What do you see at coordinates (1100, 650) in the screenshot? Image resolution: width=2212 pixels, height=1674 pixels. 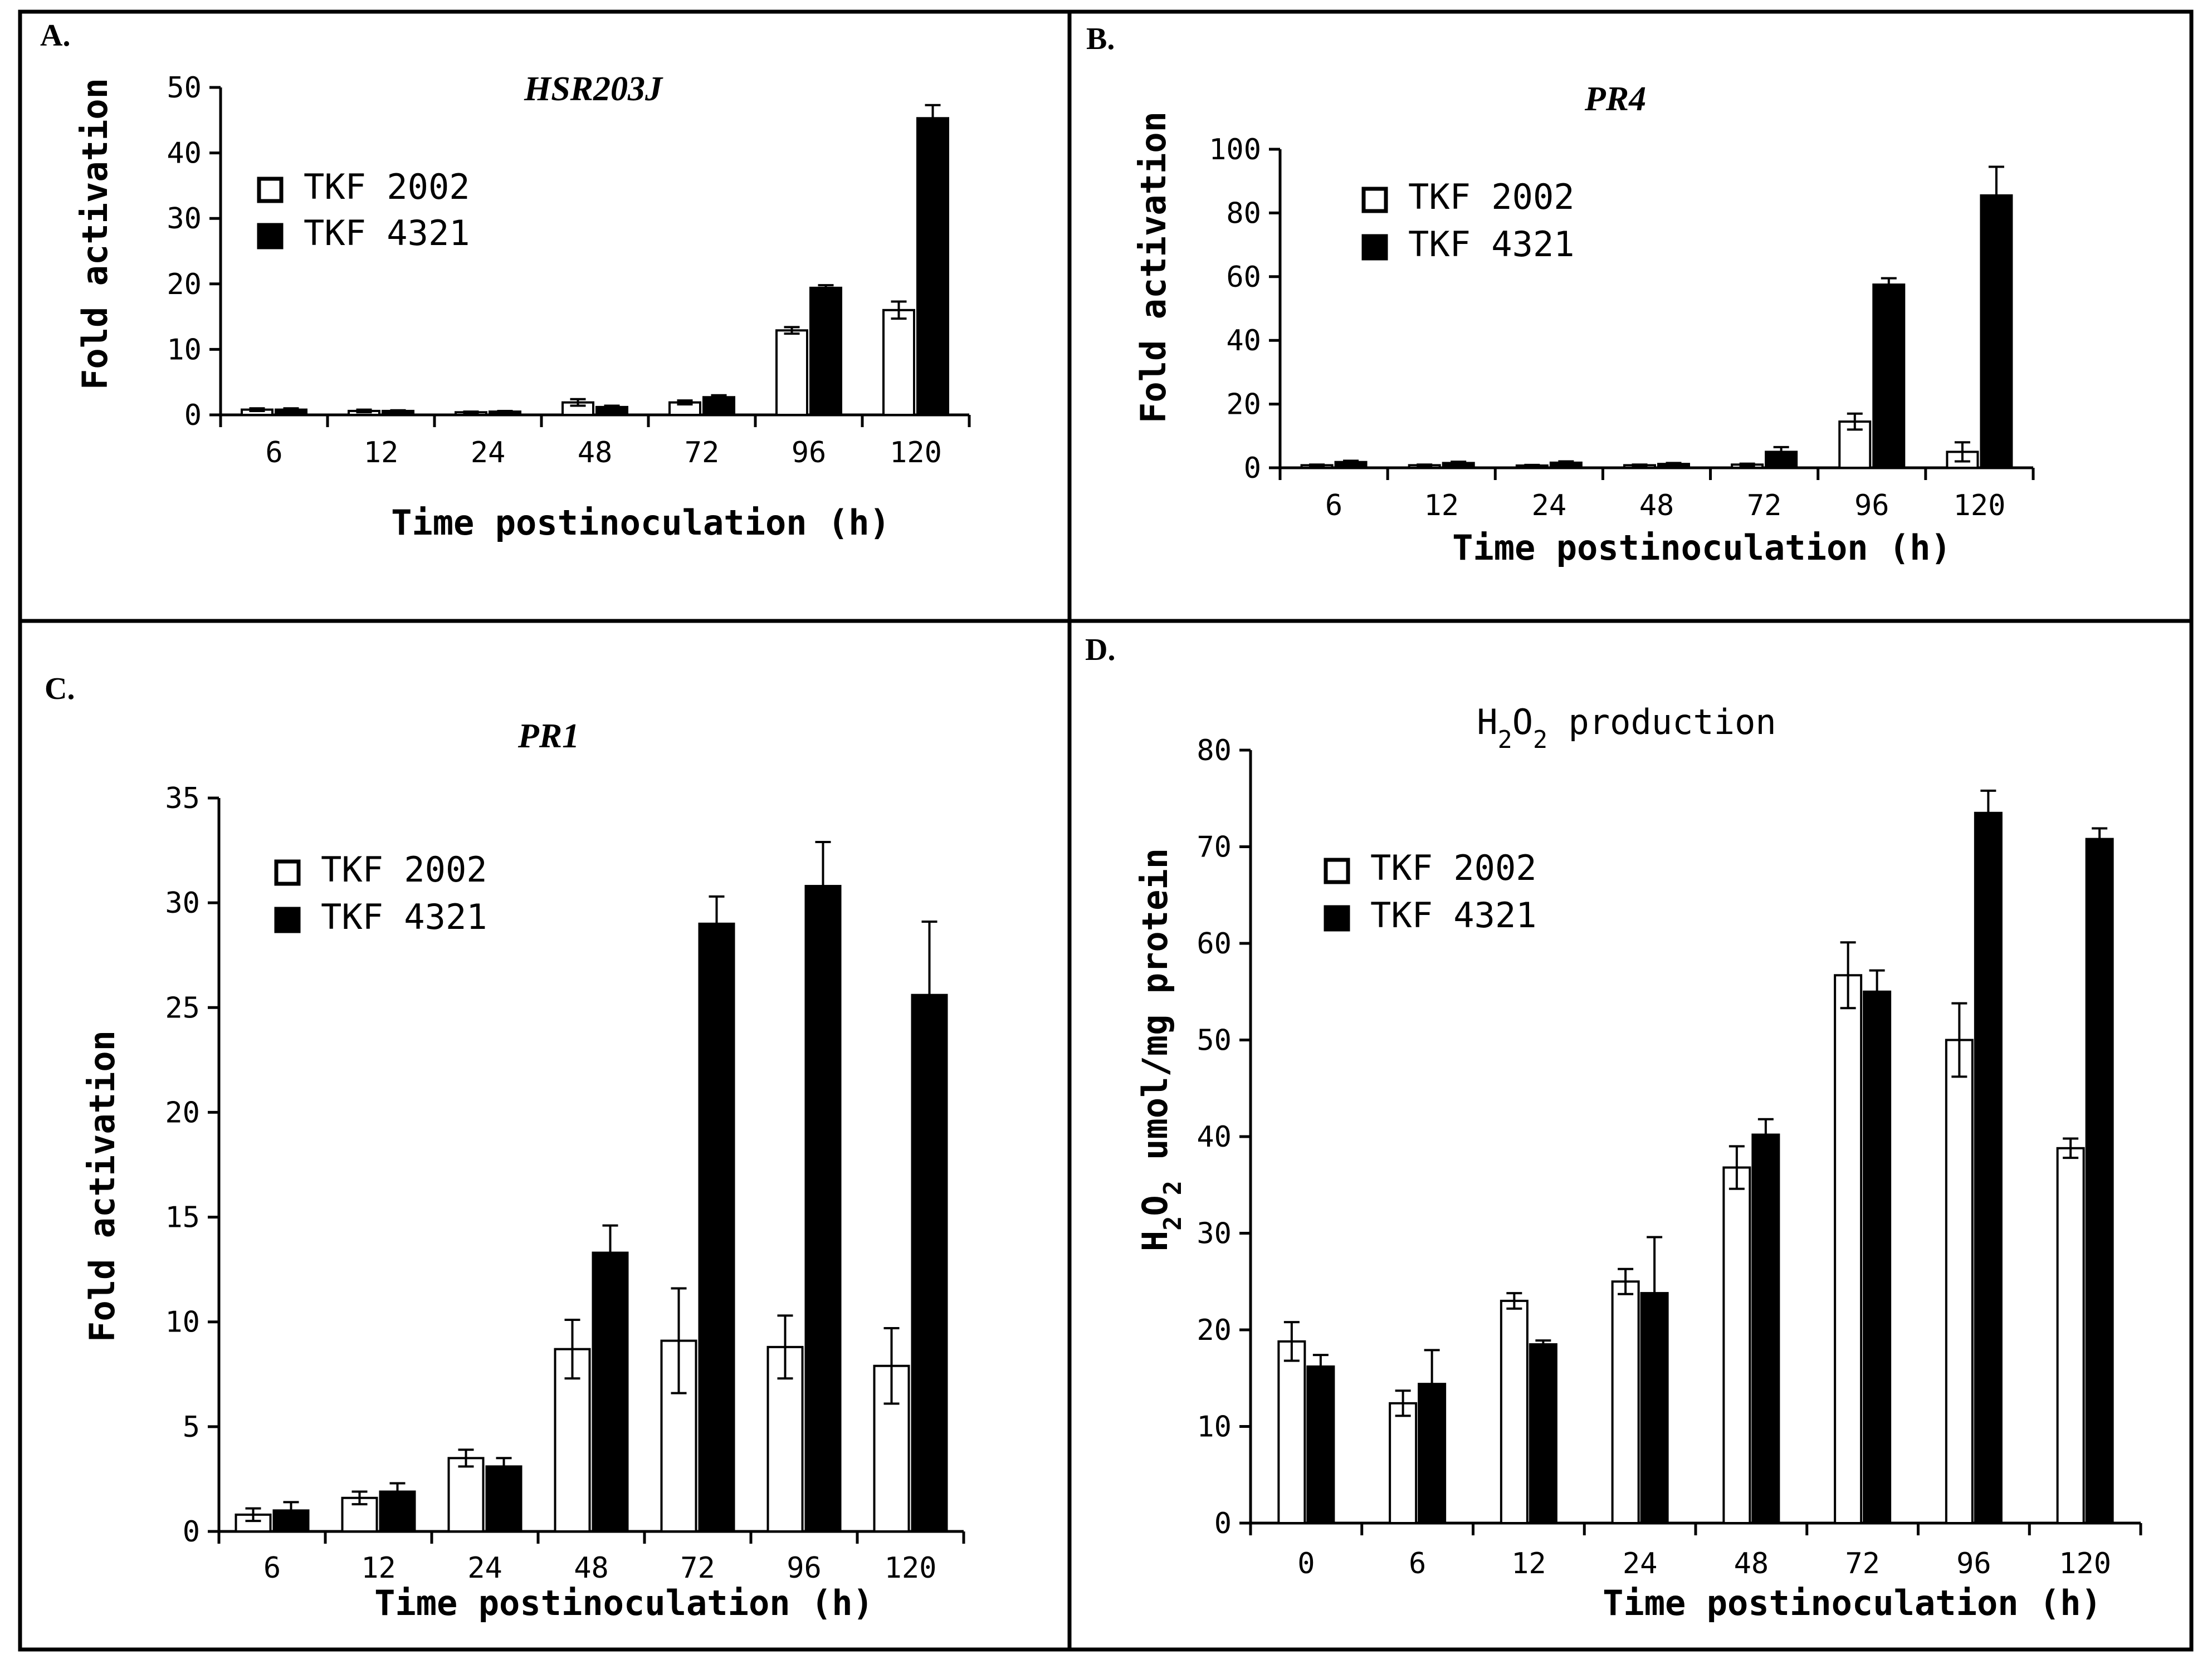 I see `panel-label: D.` at bounding box center [1100, 650].